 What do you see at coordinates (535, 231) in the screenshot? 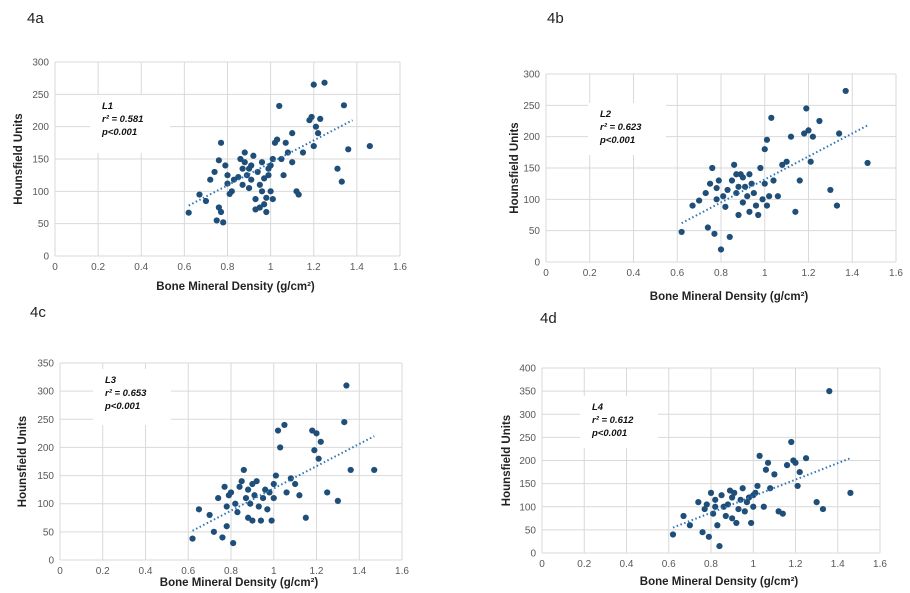
I see `y-tick-label: 50` at bounding box center [535, 231].